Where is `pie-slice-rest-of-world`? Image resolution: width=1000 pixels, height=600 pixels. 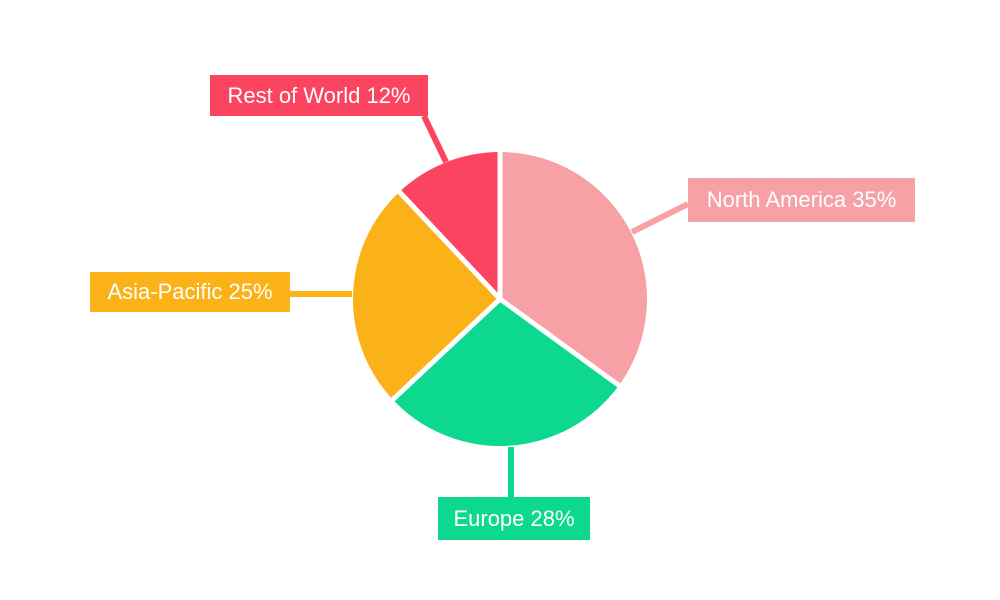
pie-slice-rest-of-world is located at coordinates (449, 225).